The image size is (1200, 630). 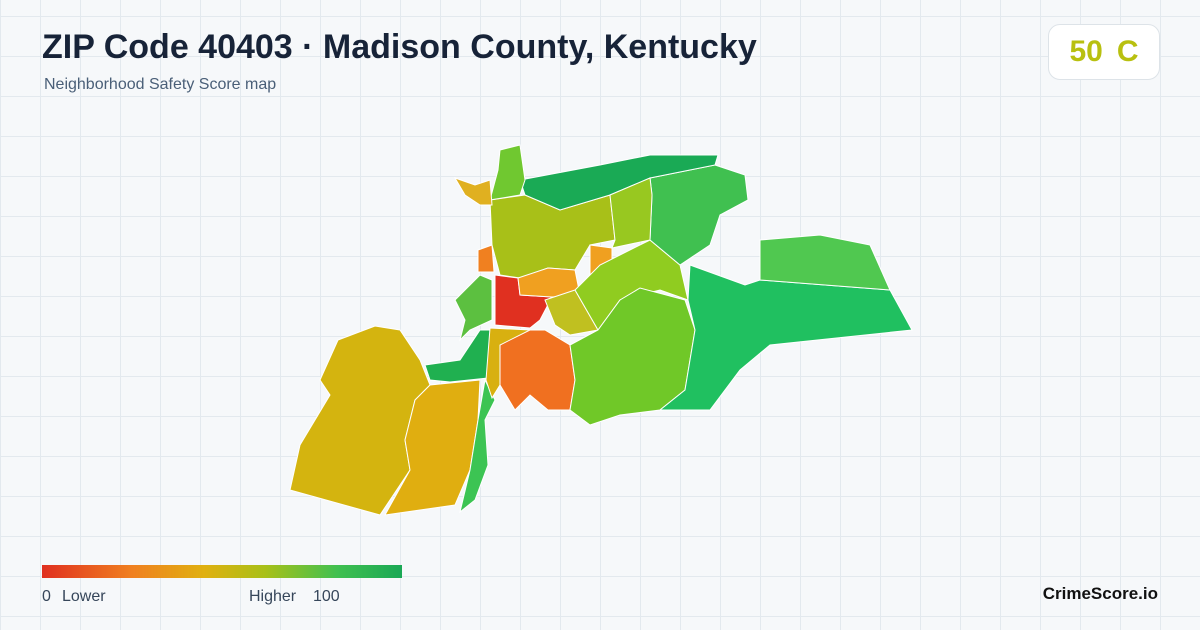 I want to click on score-badge: 50 C, so click(x=1104, y=52).